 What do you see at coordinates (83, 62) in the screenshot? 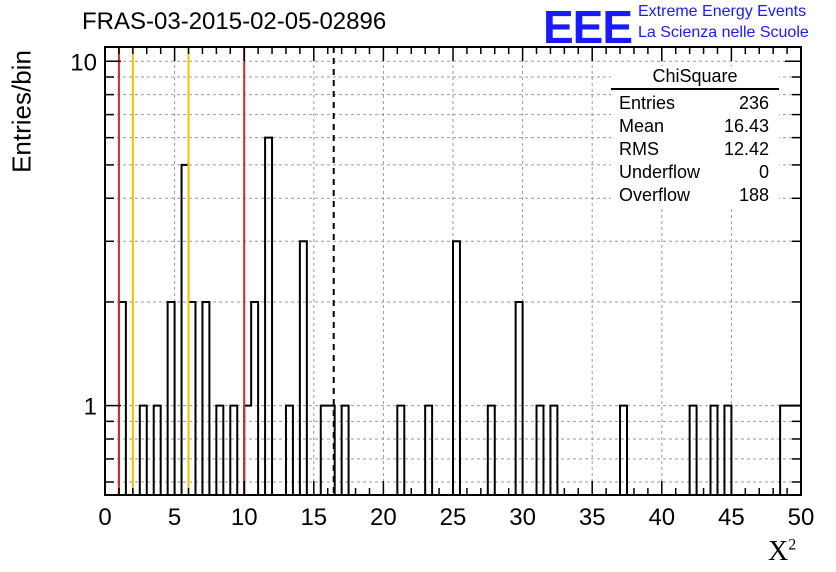
I see `y-tick-label: 10` at bounding box center [83, 62].